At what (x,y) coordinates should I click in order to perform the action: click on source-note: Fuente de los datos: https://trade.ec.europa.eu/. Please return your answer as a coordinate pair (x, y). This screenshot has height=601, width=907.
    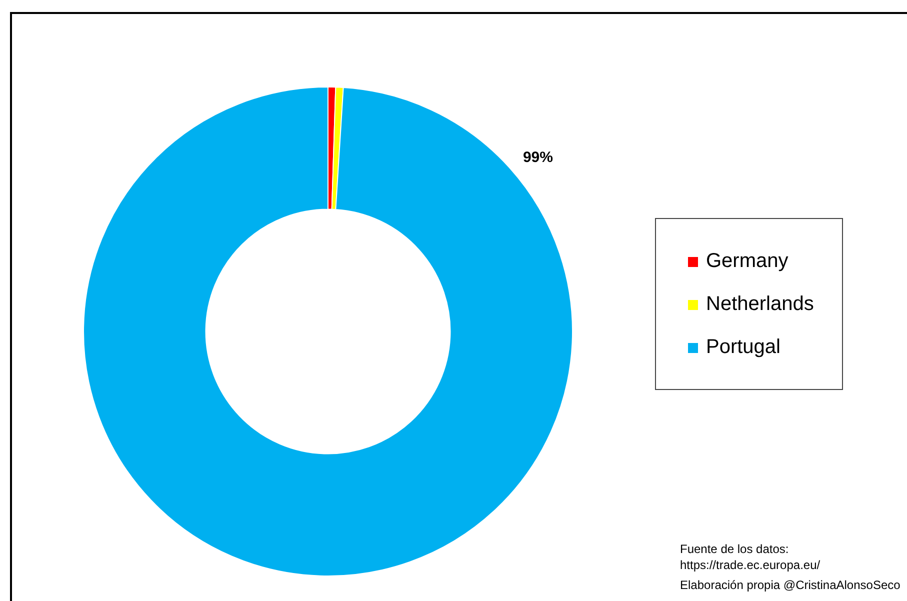
    Looking at the image, I should click on (751, 557).